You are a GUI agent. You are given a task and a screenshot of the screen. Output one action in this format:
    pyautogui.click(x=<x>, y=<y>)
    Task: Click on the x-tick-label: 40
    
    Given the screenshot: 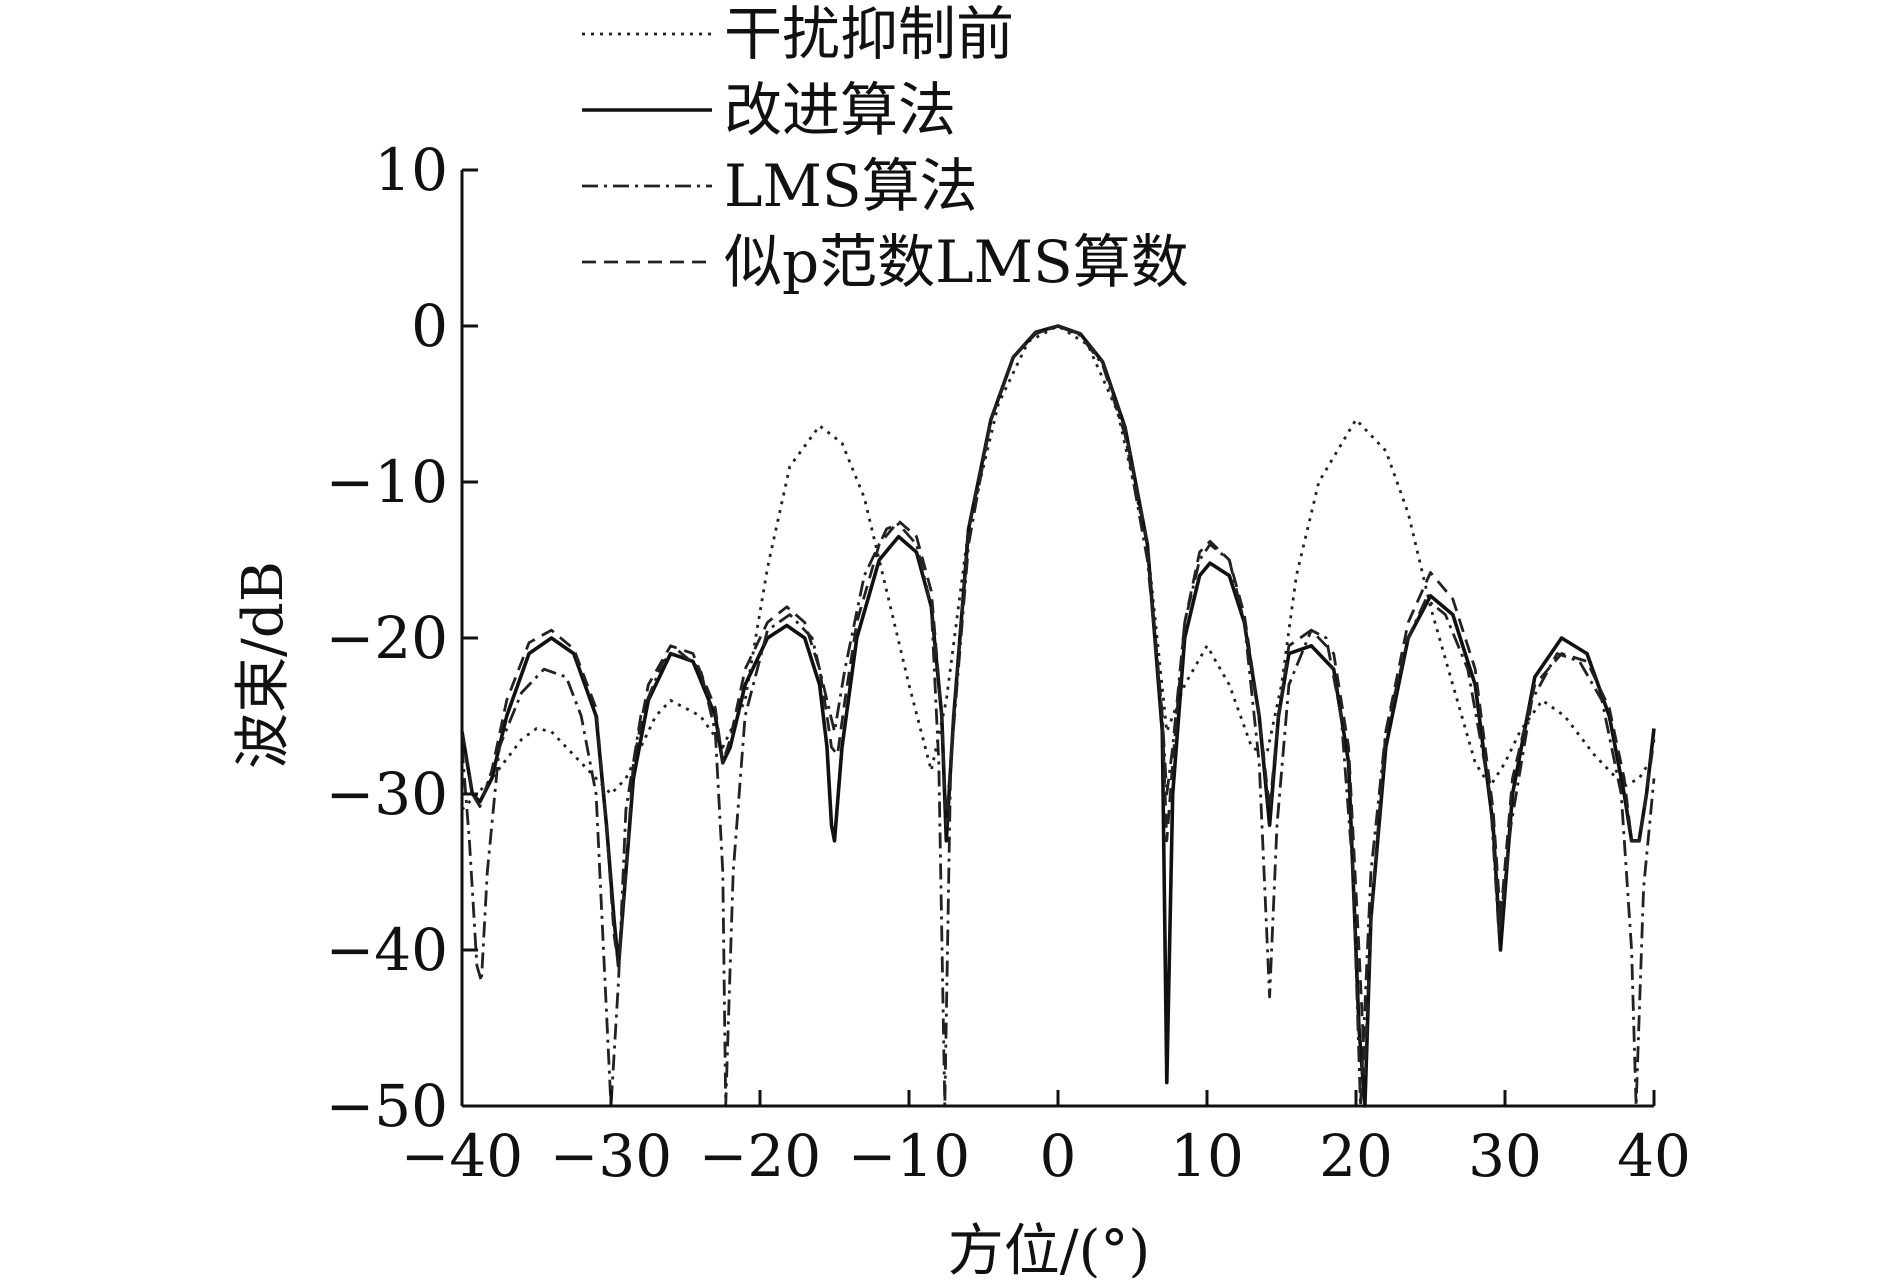 What is the action you would take?
    pyautogui.click(x=1654, y=1156)
    